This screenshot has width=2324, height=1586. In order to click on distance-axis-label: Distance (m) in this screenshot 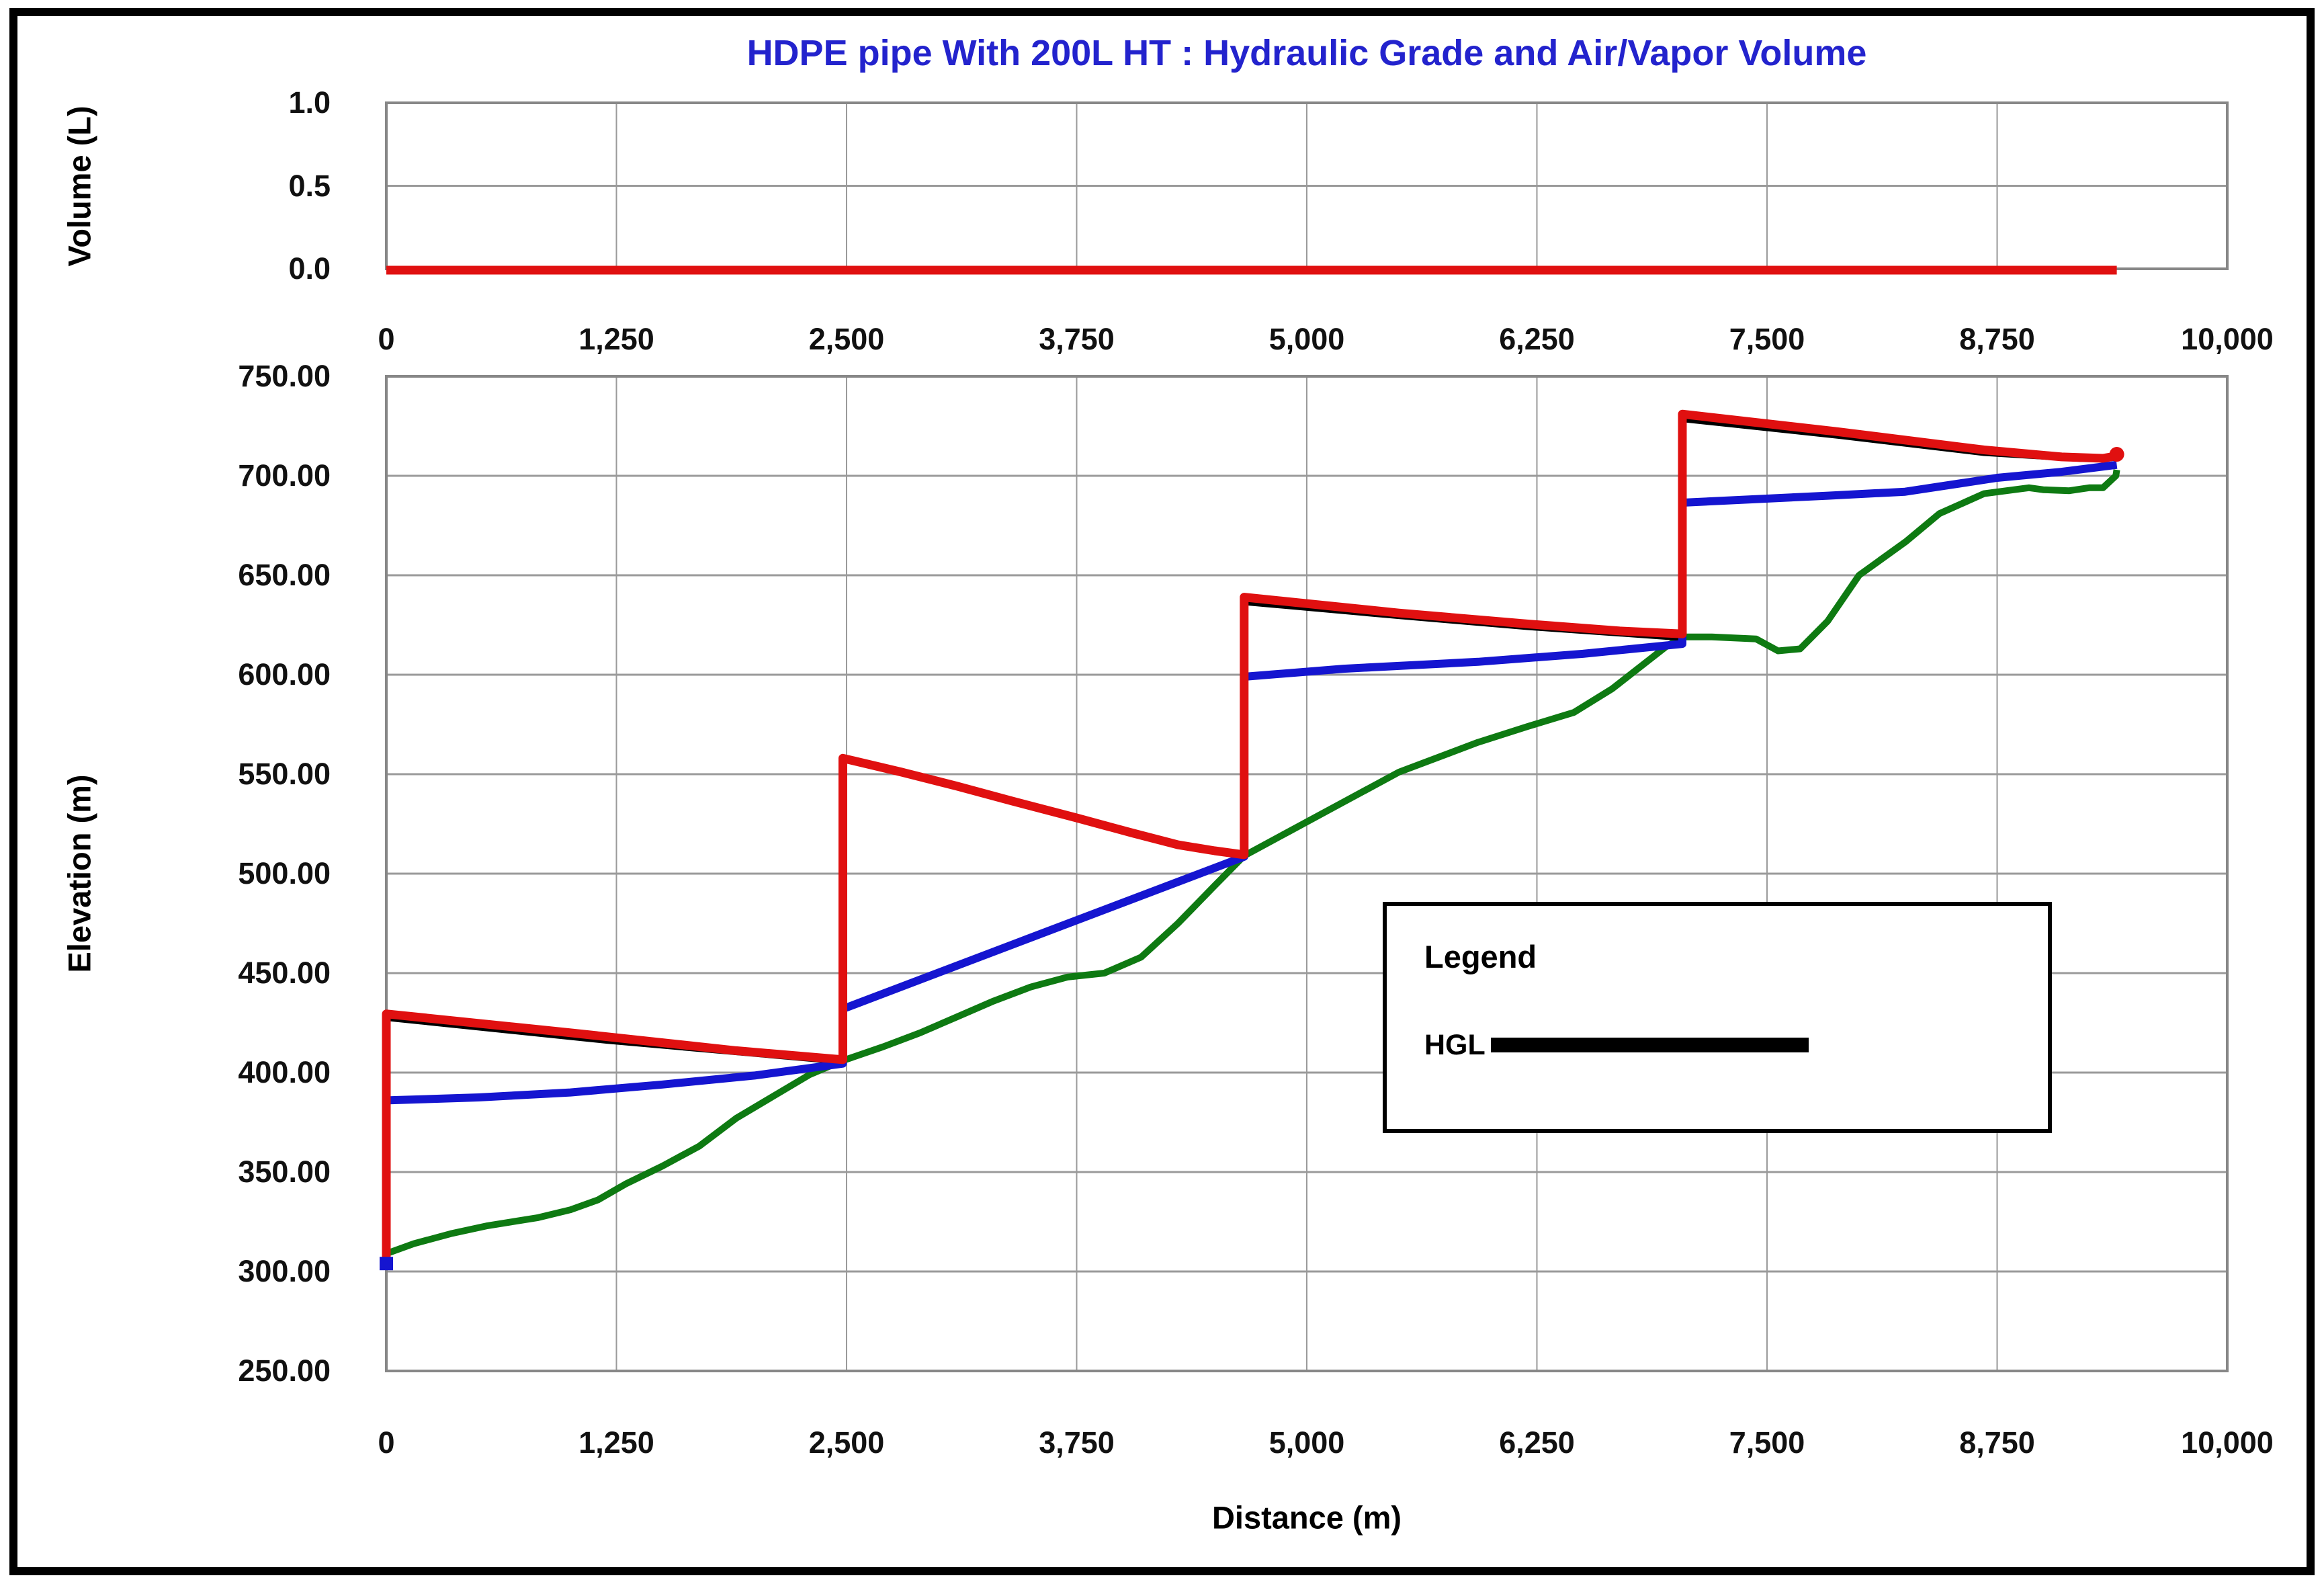, I will do `click(1306, 1517)`.